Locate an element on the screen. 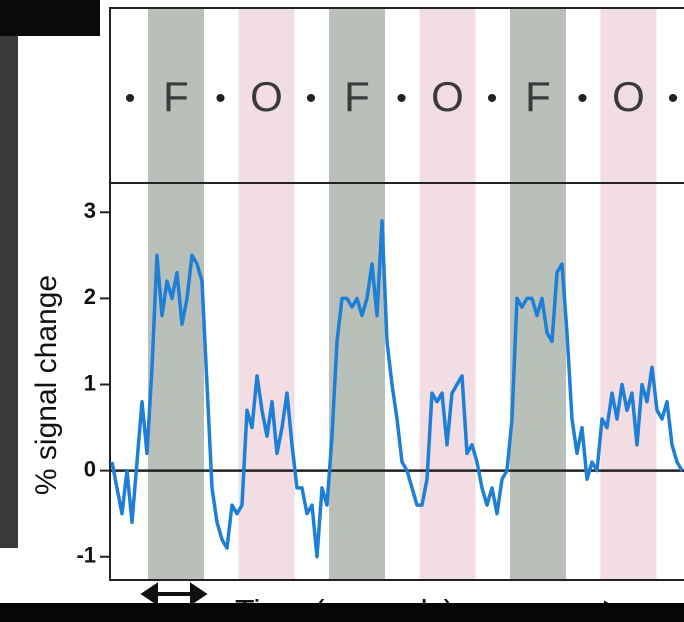  y-axis-label: % signal change is located at coordinates (46, 385).